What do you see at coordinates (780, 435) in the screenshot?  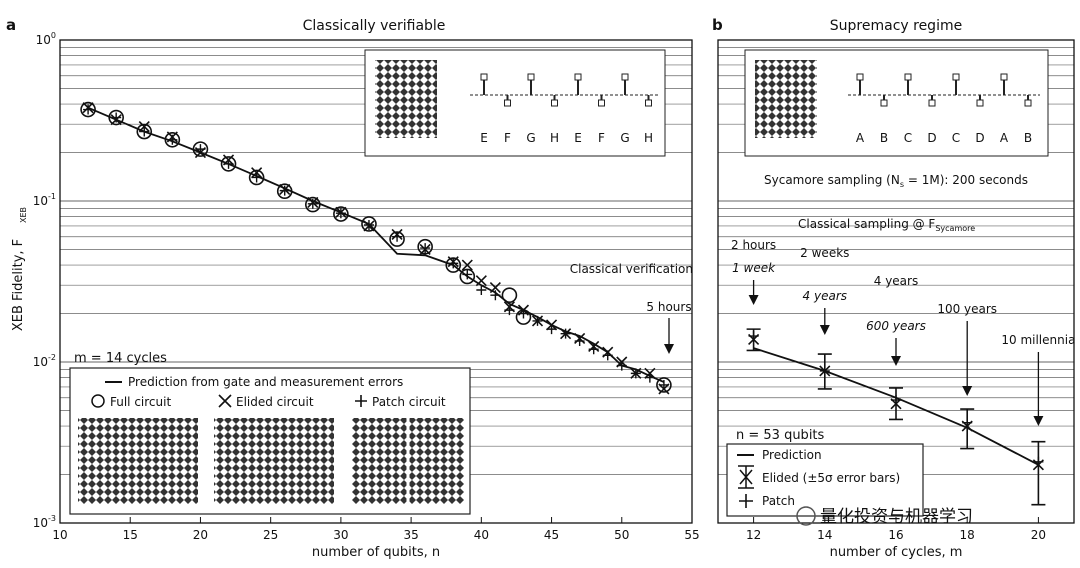 I see `qubits-label: n = 53 qubits` at bounding box center [780, 435].